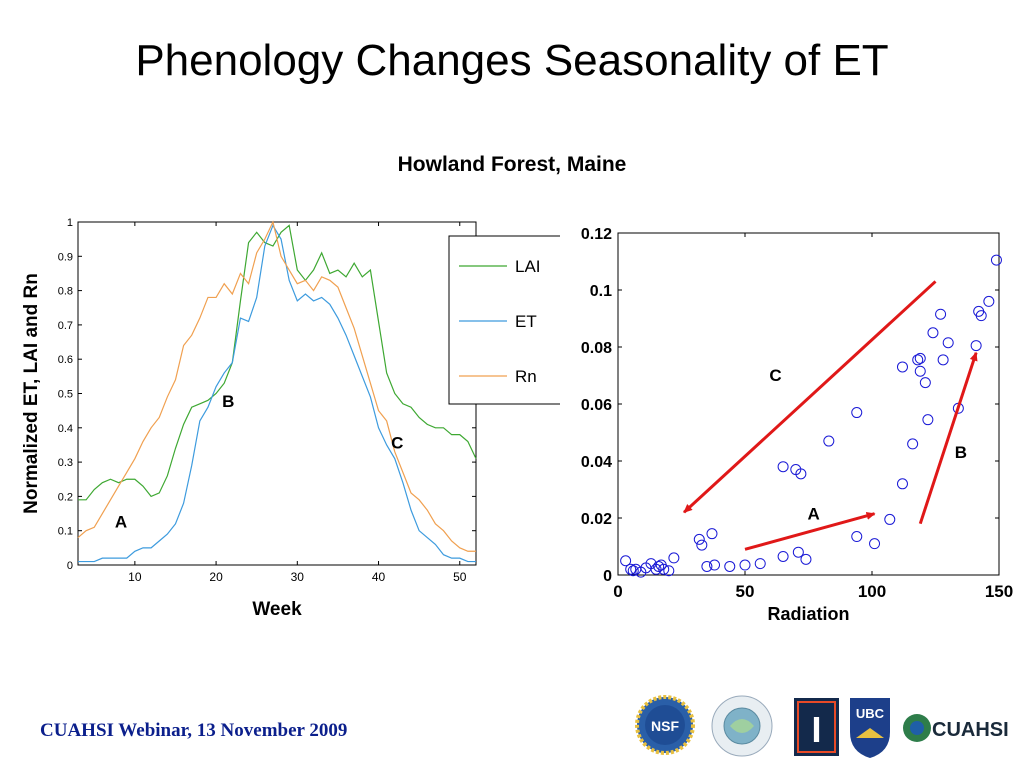  I want to click on ubc-logo-text: UBC, so click(870, 713).